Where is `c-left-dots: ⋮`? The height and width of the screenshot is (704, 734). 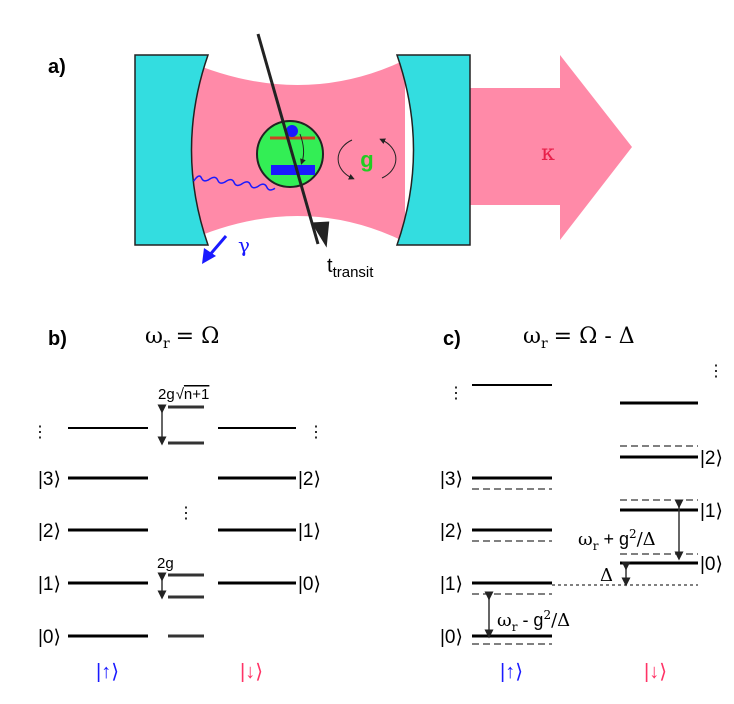 c-left-dots: ⋮ is located at coordinates (456, 393).